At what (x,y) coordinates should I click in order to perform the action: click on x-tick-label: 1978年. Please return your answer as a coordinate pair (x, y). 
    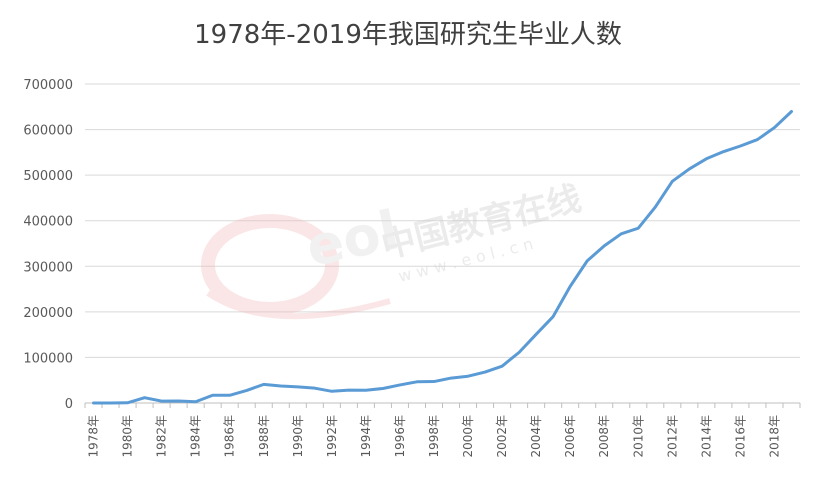
    Looking at the image, I should click on (94, 436).